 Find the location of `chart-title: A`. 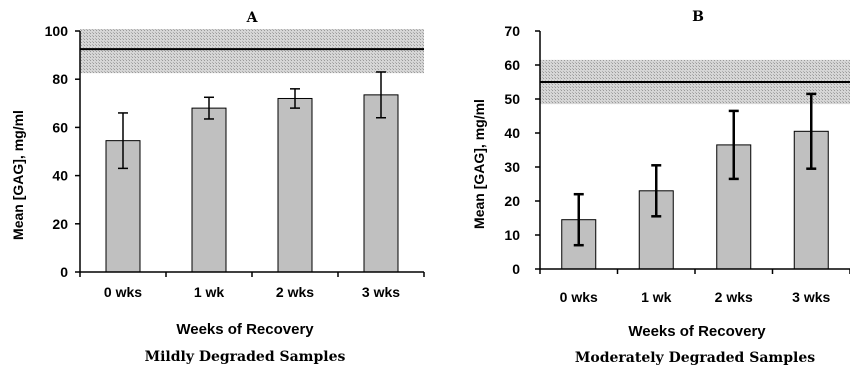

chart-title: A is located at coordinates (252, 18).